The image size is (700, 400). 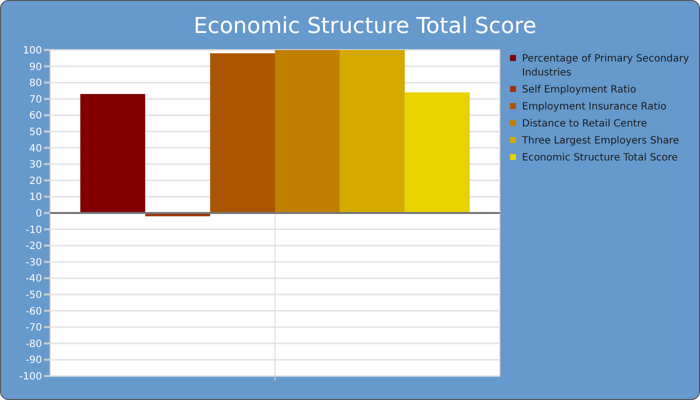 I want to click on legend-label: Self Employment Ratio, so click(x=579, y=90).